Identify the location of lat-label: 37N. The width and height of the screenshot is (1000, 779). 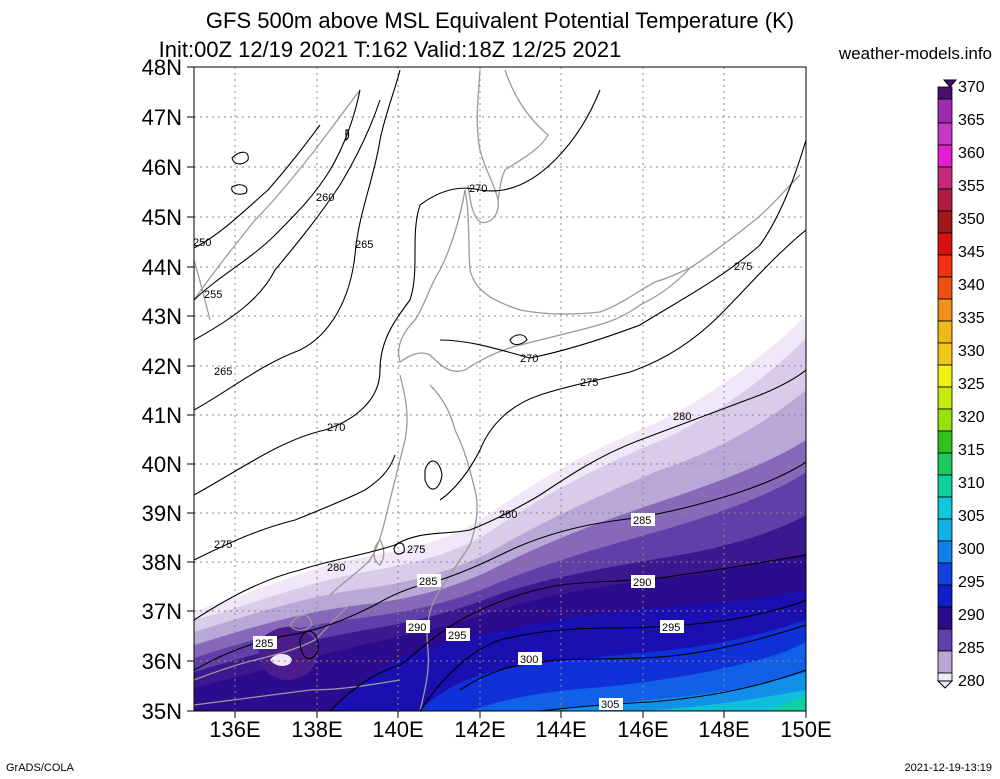
(161, 611).